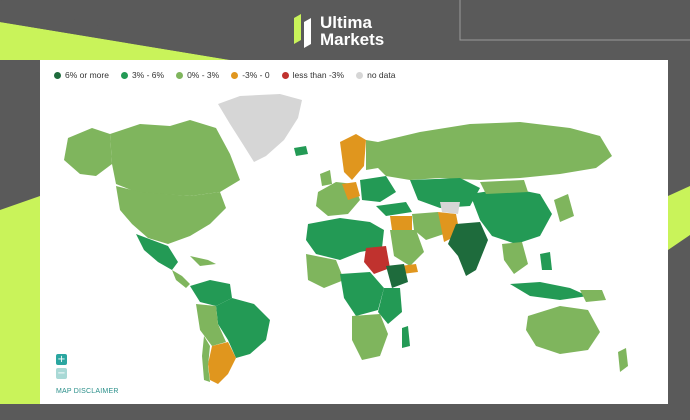 Image resolution: width=690 pixels, height=420 pixels. I want to click on region-korea-japan, so click(564, 208).